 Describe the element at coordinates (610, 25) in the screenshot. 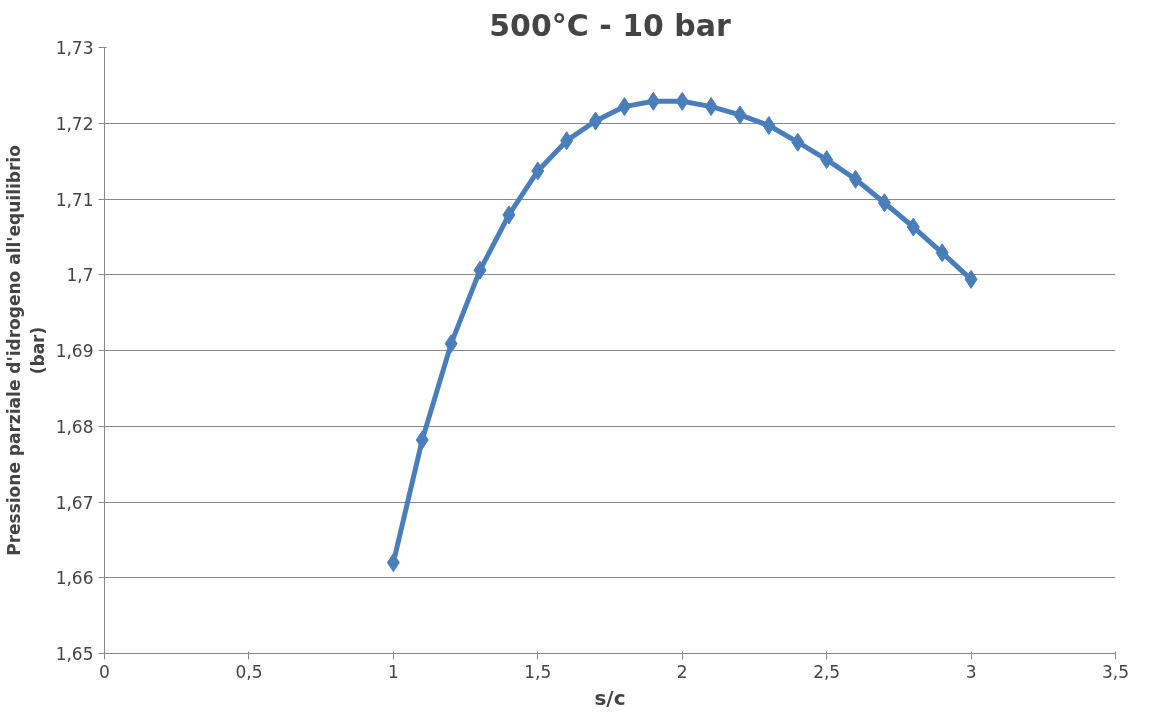

I see `chart-title: 500°C - 10 bar` at that location.